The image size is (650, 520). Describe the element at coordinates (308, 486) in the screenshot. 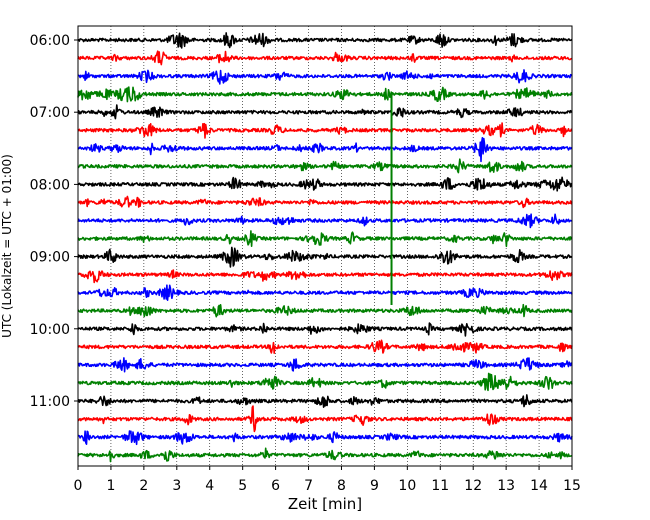

I see `x-tick-label: 7` at that location.